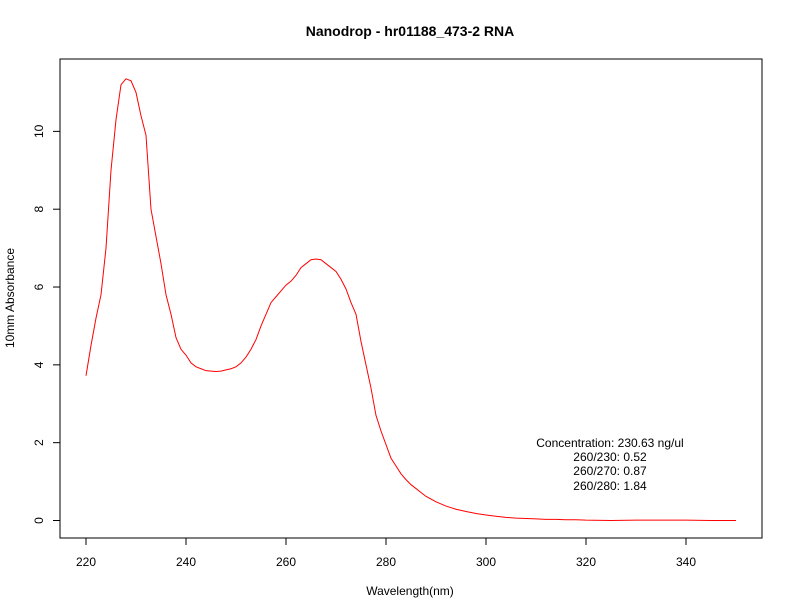  What do you see at coordinates (386, 562) in the screenshot?
I see `x-tick-label: 280` at bounding box center [386, 562].